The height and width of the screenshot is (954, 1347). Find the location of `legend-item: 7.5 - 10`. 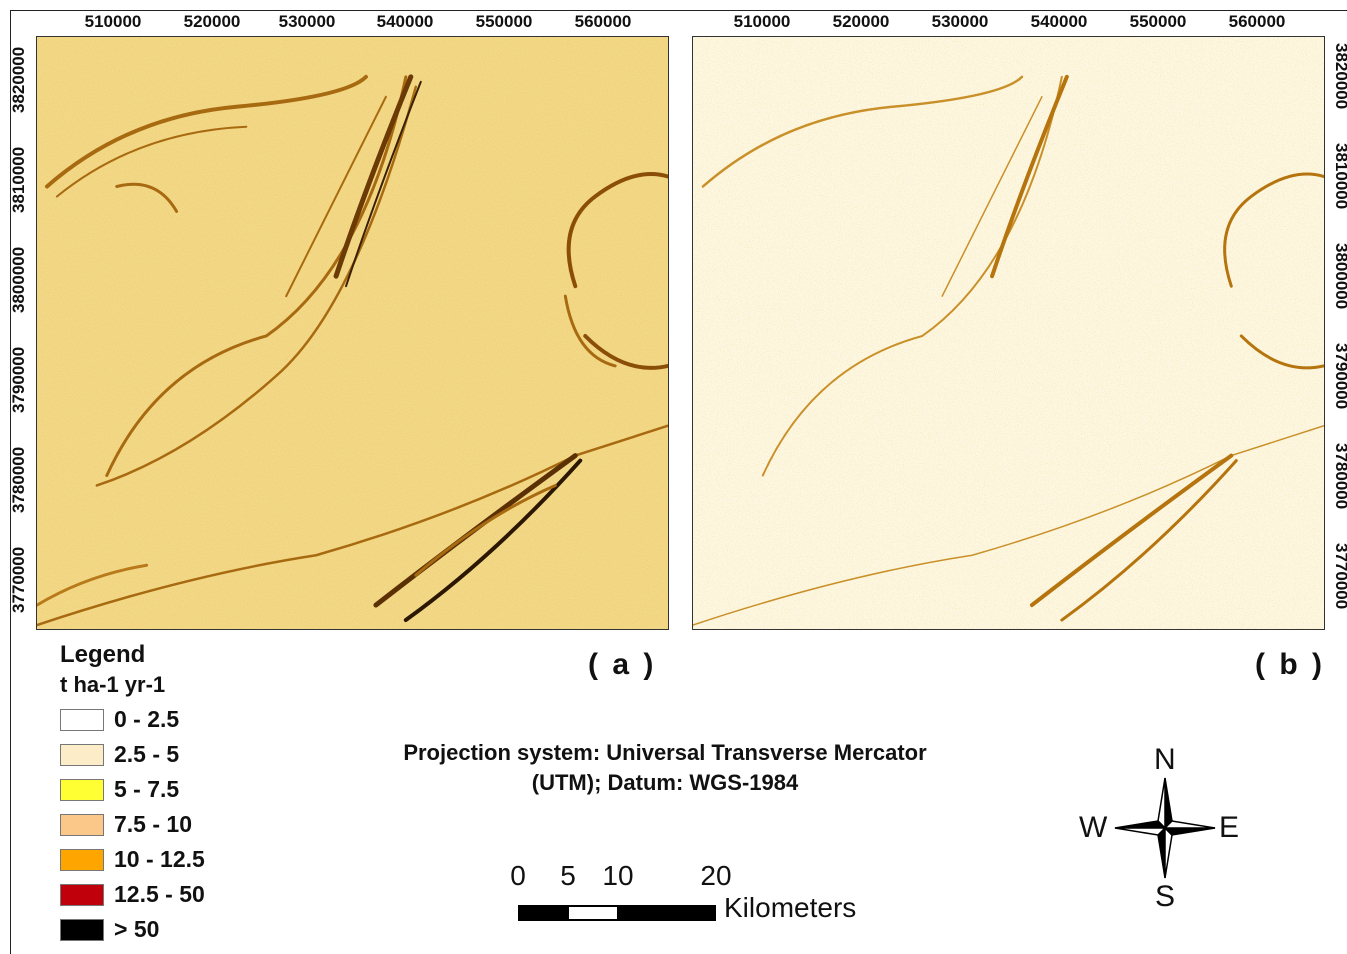

legend-item: 7.5 - 10 is located at coordinates (132, 824).